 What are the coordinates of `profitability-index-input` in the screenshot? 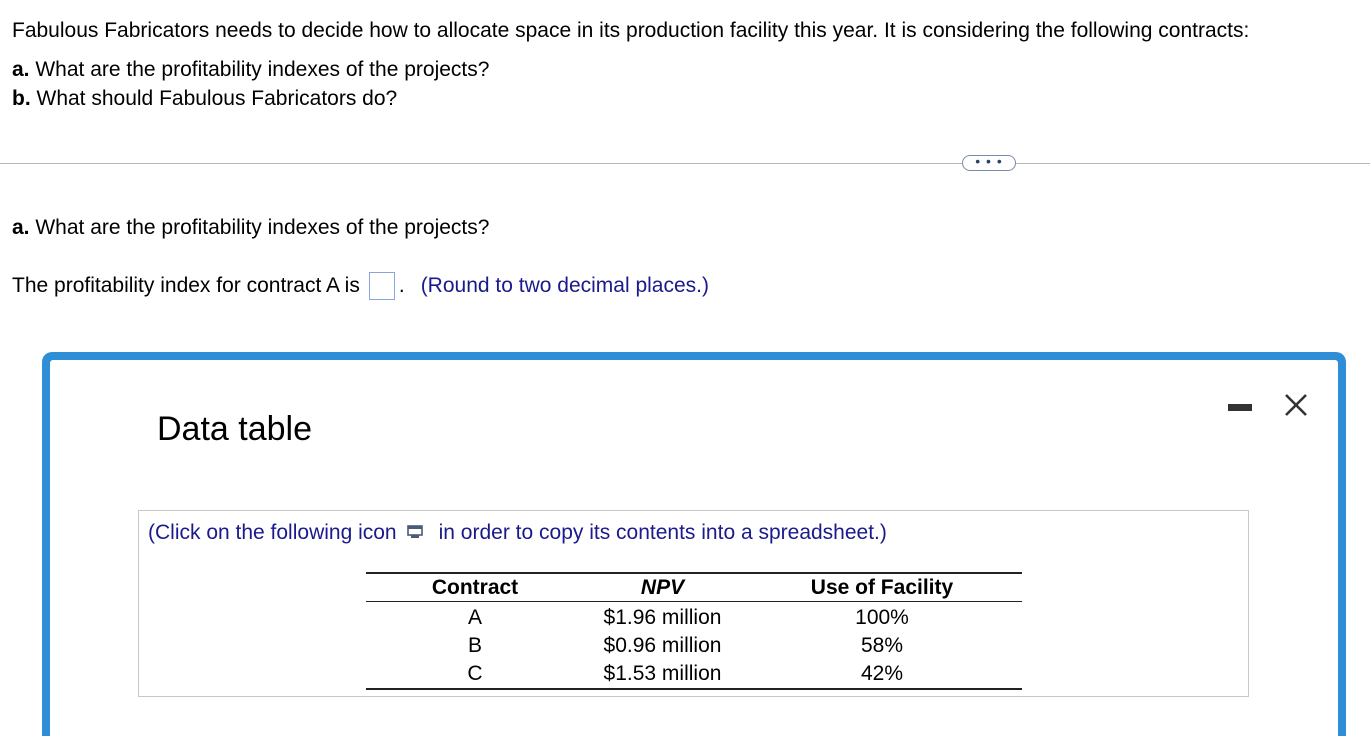 It's located at (381, 286).